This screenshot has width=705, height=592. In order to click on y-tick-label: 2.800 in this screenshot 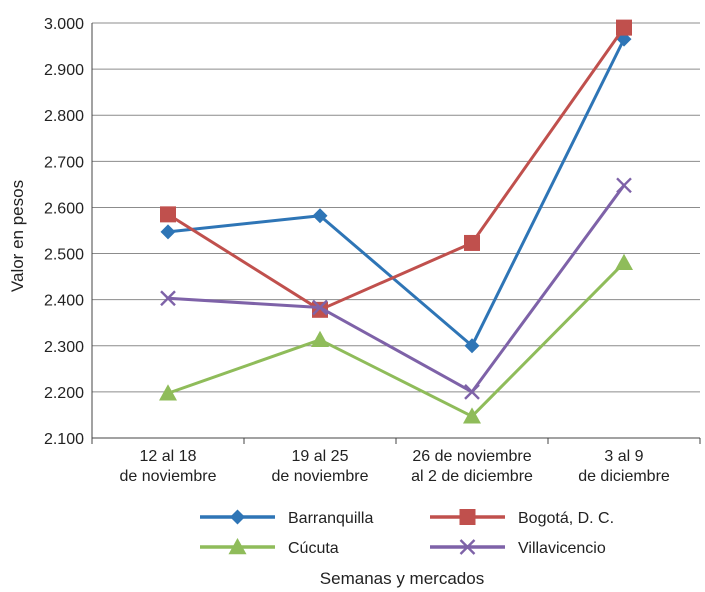, I will do `click(64, 116)`.